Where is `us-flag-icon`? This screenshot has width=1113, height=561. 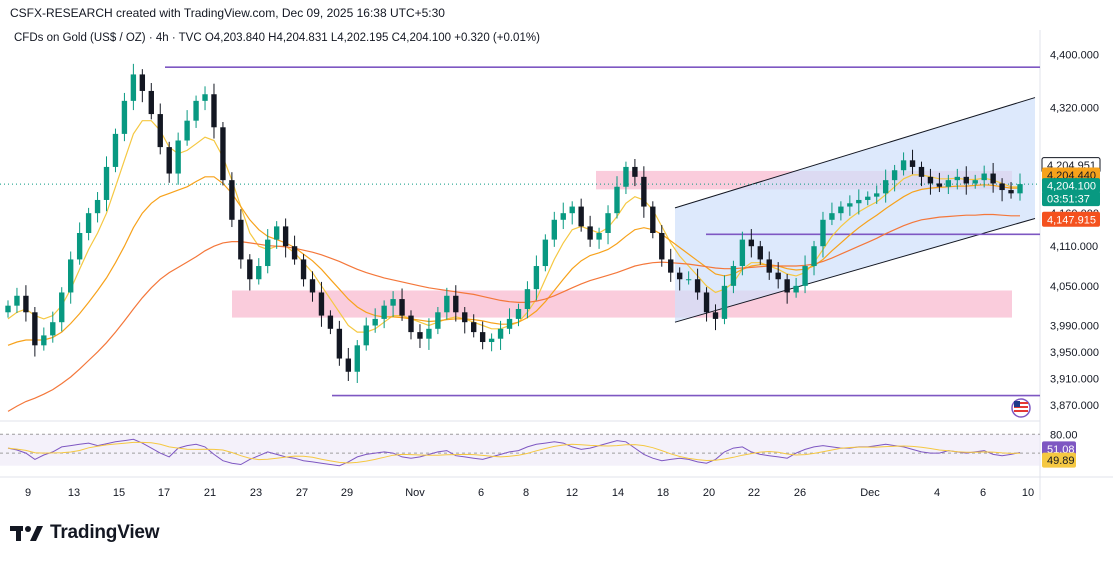
us-flag-icon is located at coordinates (1021, 408).